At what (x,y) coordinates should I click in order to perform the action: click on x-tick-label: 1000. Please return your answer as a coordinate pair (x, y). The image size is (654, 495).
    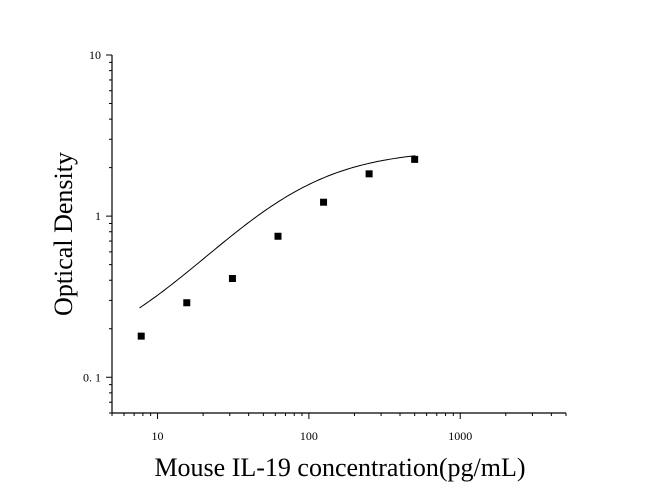
    Looking at the image, I should click on (460, 436).